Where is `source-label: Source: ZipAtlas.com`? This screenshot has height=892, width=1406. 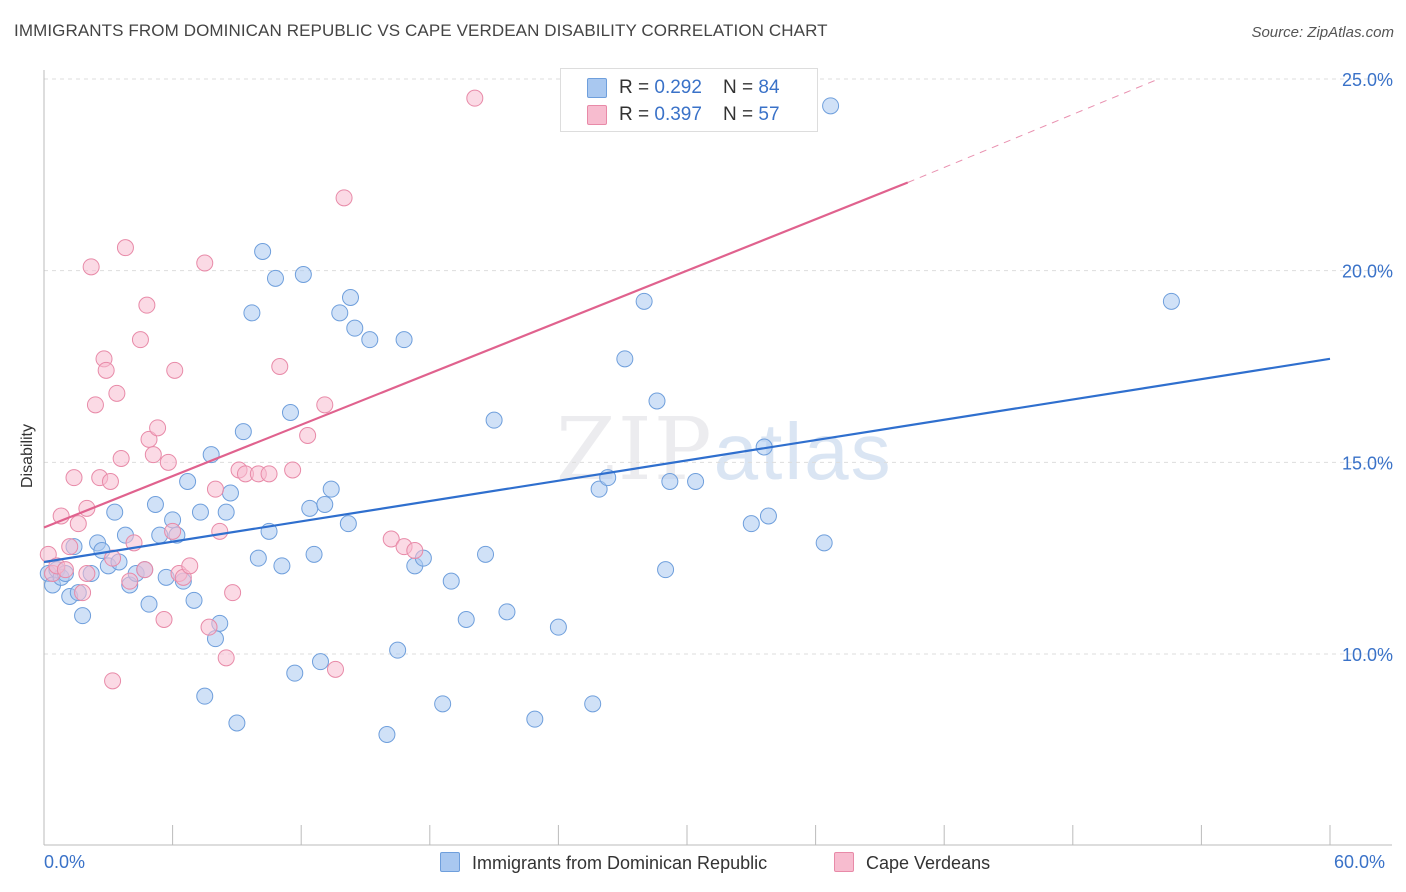
source-label: Source: ZipAtlas.com is located at coordinates (1322, 32).